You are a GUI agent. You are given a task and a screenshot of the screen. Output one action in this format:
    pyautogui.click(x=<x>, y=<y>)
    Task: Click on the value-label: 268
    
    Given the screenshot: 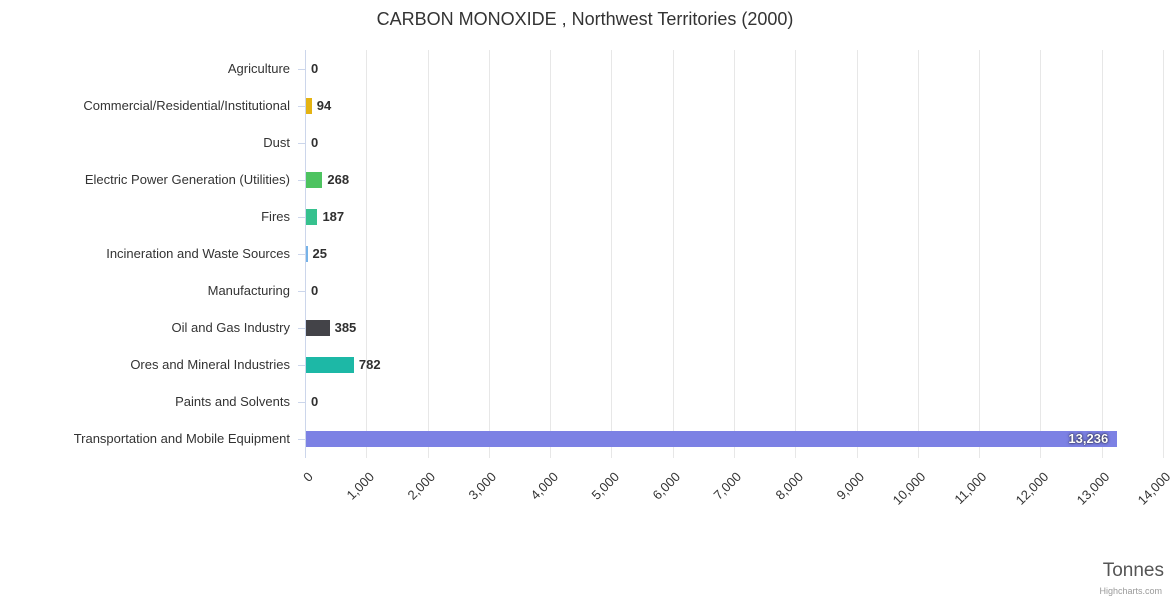 What is the action you would take?
    pyautogui.click(x=338, y=179)
    